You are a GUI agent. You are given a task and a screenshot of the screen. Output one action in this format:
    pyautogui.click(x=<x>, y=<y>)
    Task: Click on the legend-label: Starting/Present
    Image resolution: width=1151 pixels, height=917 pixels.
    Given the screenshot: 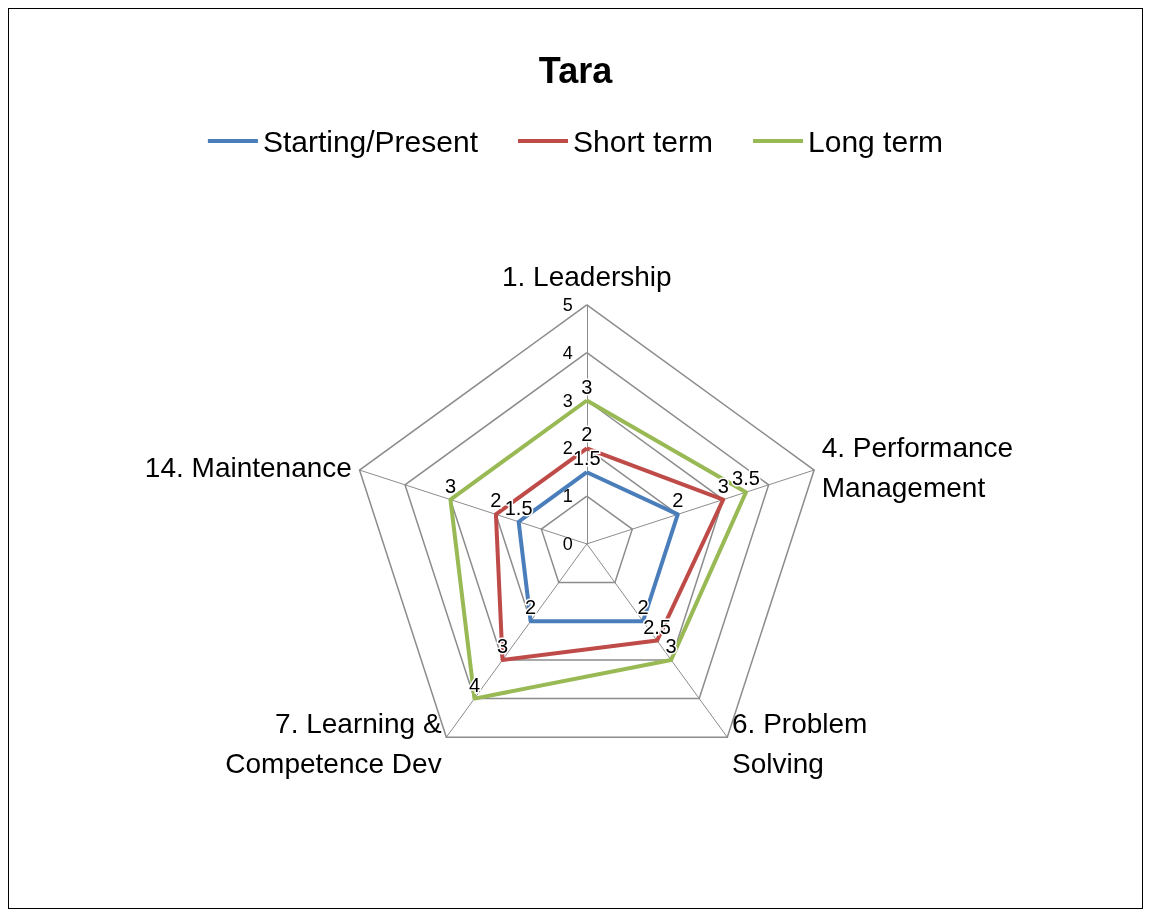 What is the action you would take?
    pyautogui.click(x=370, y=141)
    